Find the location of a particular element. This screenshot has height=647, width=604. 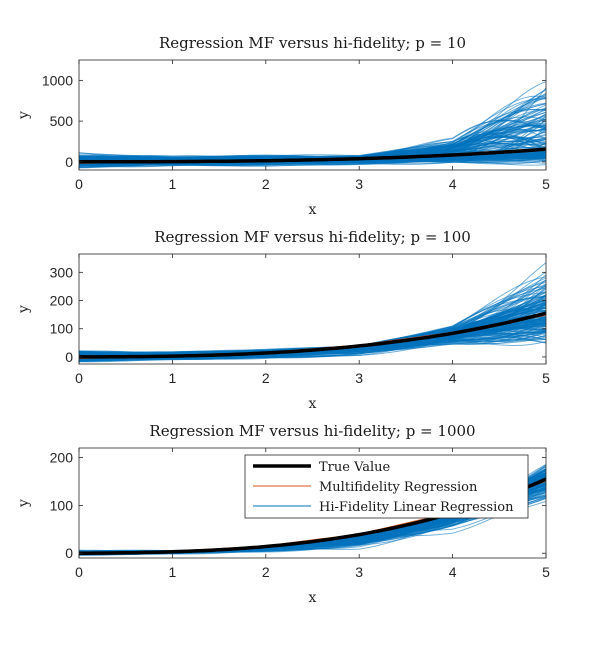

legend-entry: Hi-Fidelity Linear Regression is located at coordinates (416, 507).